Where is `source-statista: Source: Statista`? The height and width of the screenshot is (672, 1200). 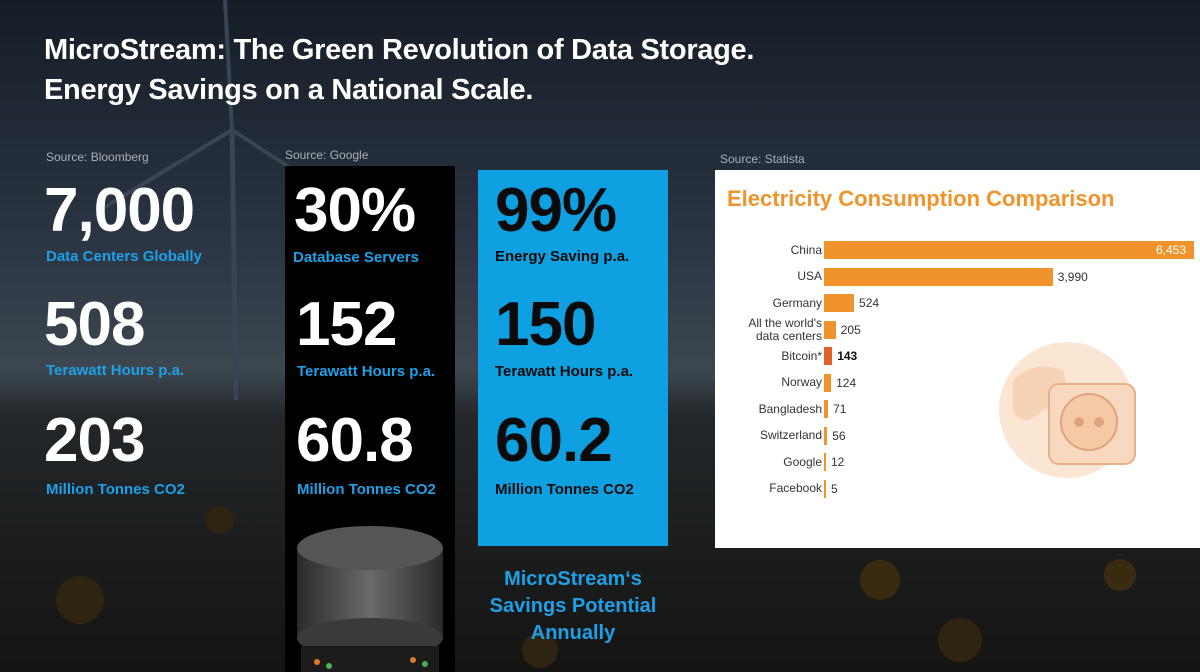 source-statista: Source: Statista is located at coordinates (762, 159).